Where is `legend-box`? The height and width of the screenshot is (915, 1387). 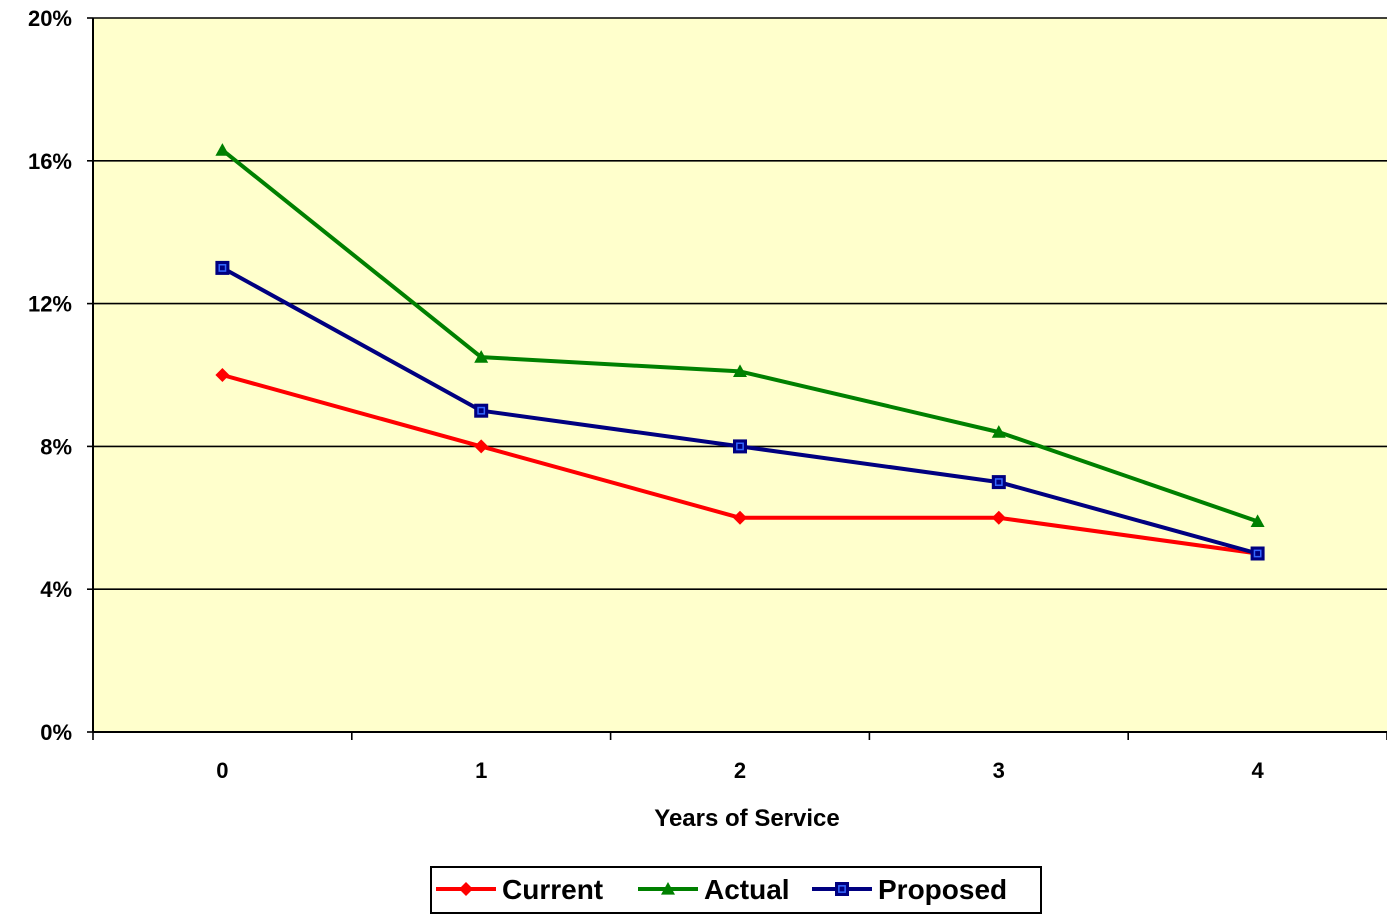
legend-box is located at coordinates (736, 890).